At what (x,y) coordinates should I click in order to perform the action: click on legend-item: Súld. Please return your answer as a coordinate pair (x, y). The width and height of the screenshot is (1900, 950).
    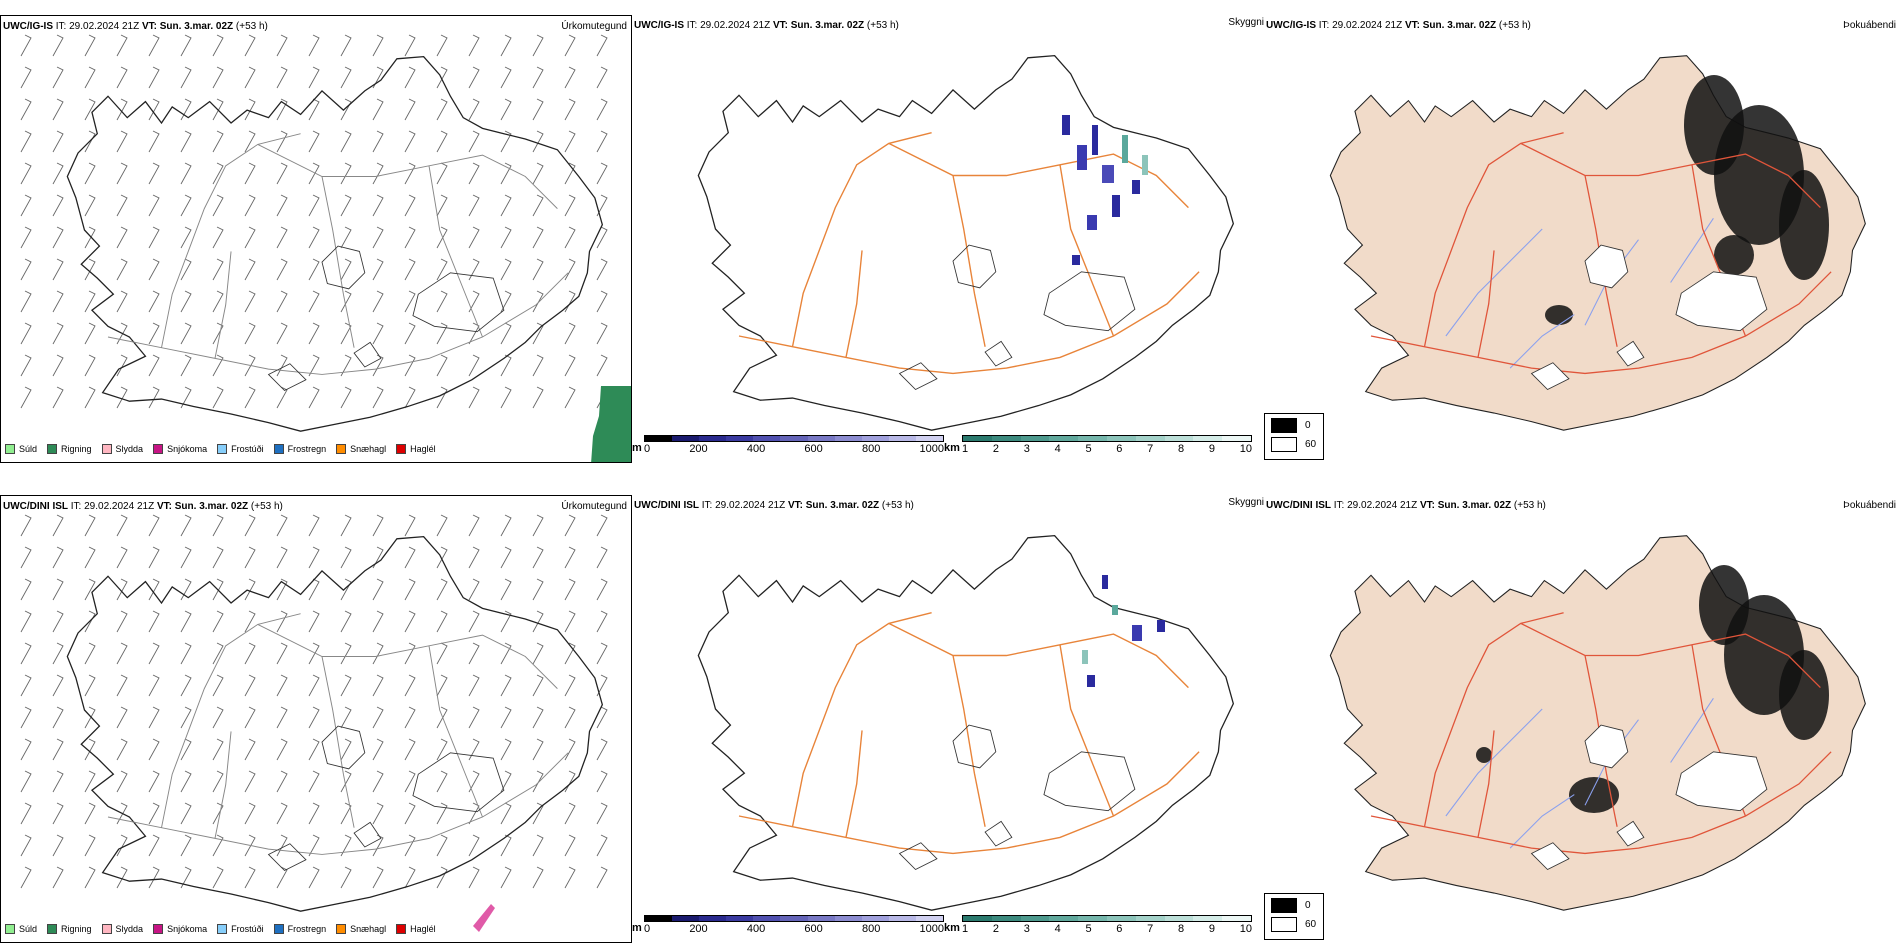
    Looking at the image, I should click on (21, 449).